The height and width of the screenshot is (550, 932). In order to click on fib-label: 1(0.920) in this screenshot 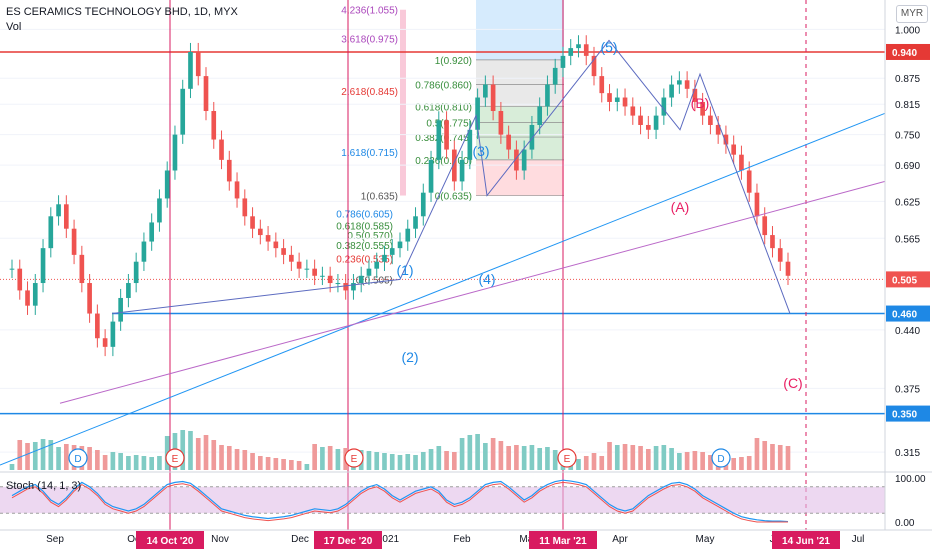, I will do `click(453, 61)`.